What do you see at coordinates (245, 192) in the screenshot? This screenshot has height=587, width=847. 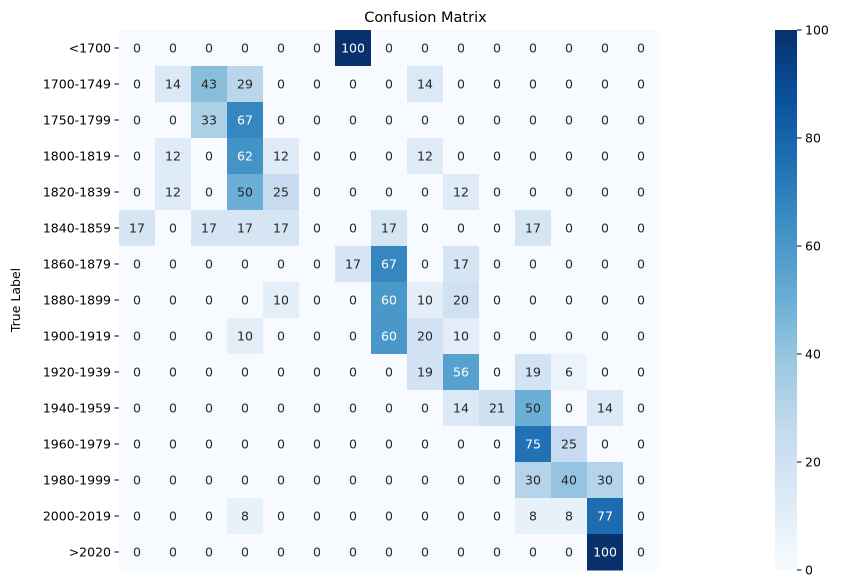 I see `cell-value: 50` at bounding box center [245, 192].